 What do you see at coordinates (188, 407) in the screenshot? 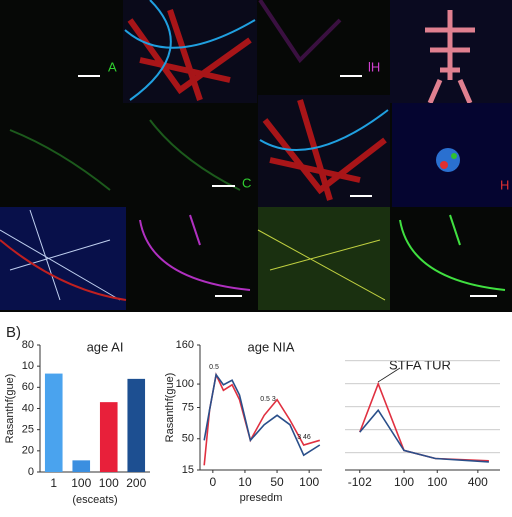
I see `y-tick-label: 75` at bounding box center [188, 407].